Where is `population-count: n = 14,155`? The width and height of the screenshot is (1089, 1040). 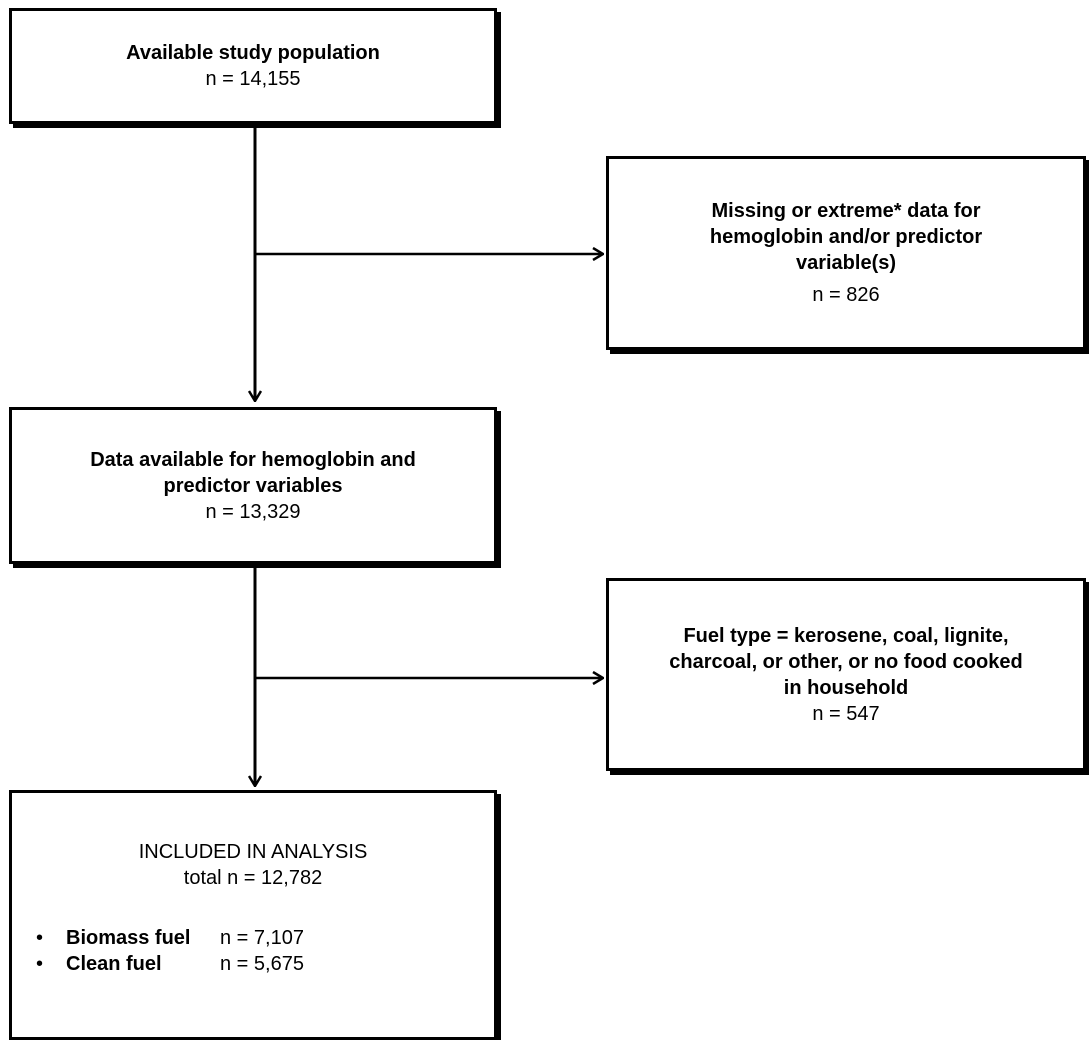 population-count: n = 14,155 is located at coordinates (253, 79).